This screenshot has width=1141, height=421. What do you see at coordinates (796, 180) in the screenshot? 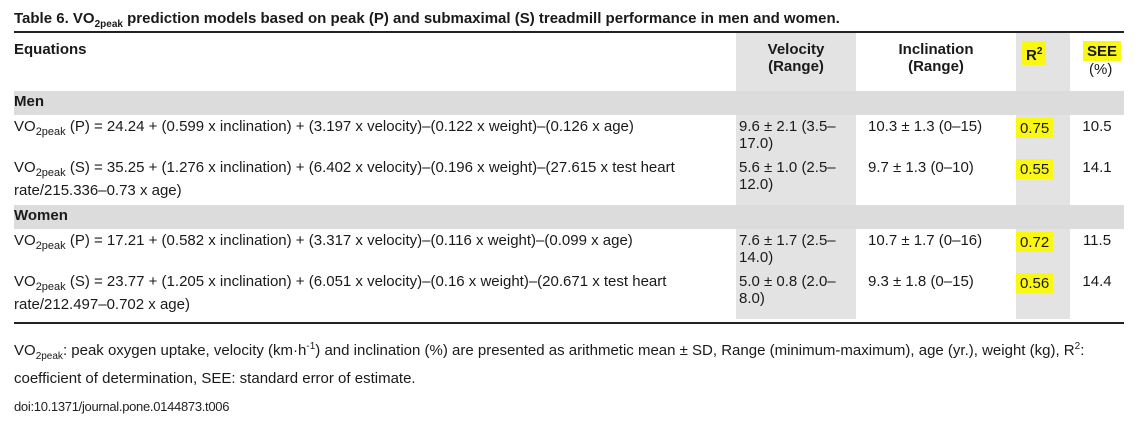
I see `velocity-cell: 5.6 ± 1.0 (2.5–12.0)` at bounding box center [796, 180].